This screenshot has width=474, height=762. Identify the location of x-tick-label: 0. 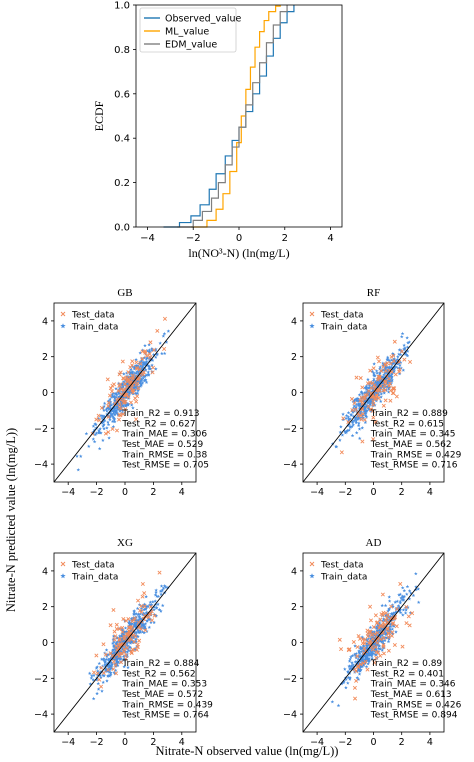
(373, 742).